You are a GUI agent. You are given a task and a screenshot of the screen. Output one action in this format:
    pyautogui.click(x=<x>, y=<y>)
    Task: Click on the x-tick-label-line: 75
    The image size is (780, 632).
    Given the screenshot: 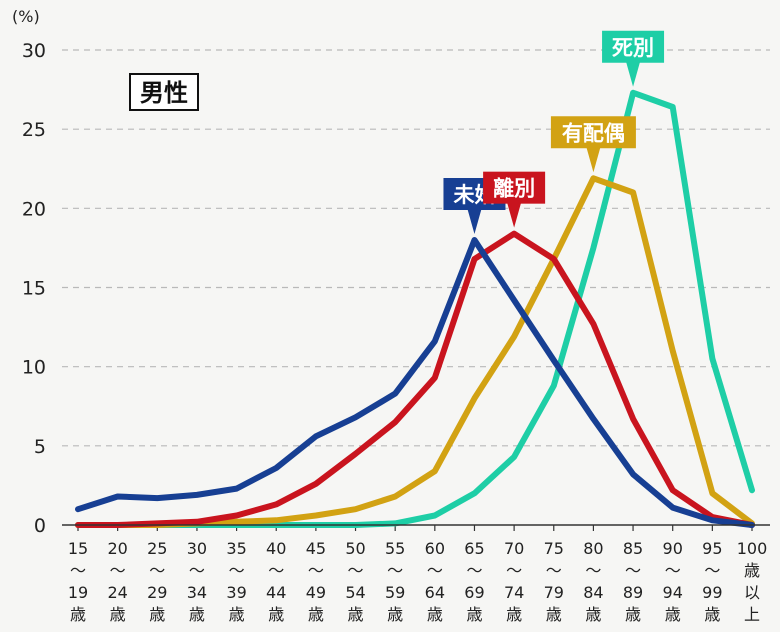 What is the action you would take?
    pyautogui.click(x=554, y=548)
    